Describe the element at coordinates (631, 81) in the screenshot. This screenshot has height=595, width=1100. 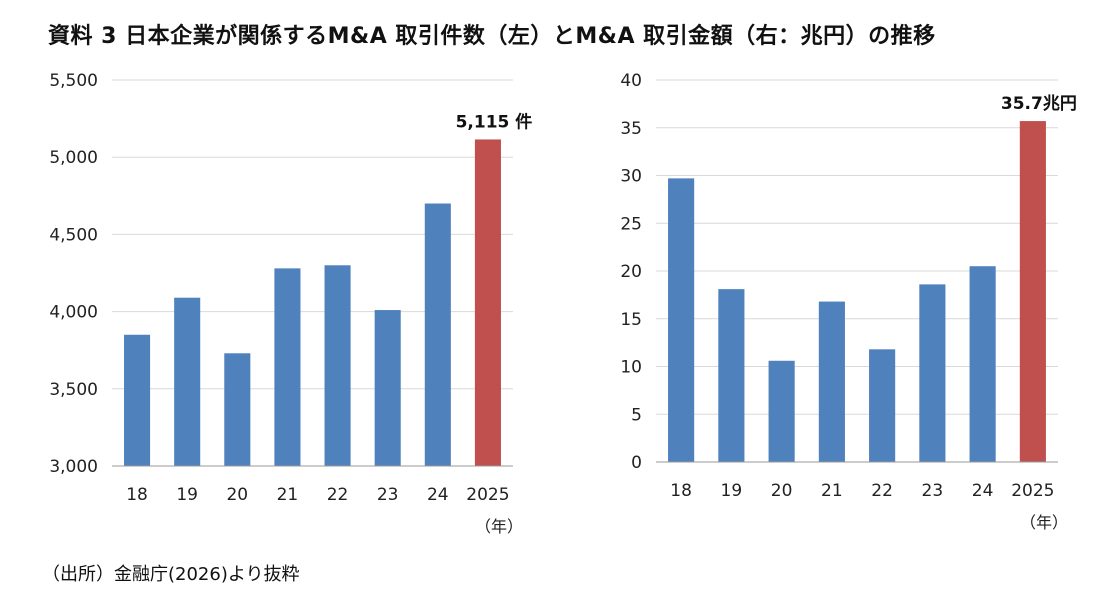
I see `y-tick-label: 40` at that location.